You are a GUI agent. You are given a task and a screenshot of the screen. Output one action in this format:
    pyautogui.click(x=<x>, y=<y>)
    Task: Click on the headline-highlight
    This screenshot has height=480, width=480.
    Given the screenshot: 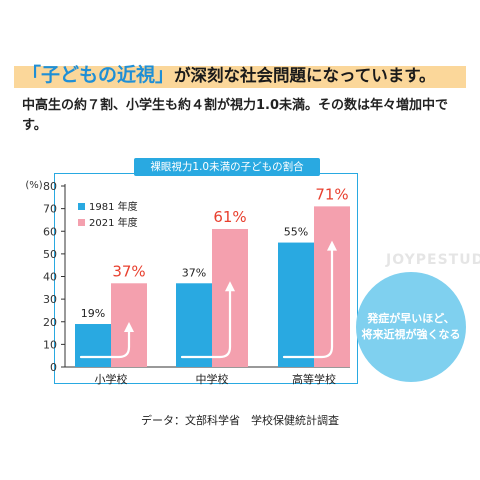 What is the action you would take?
    pyautogui.click(x=240, y=77)
    